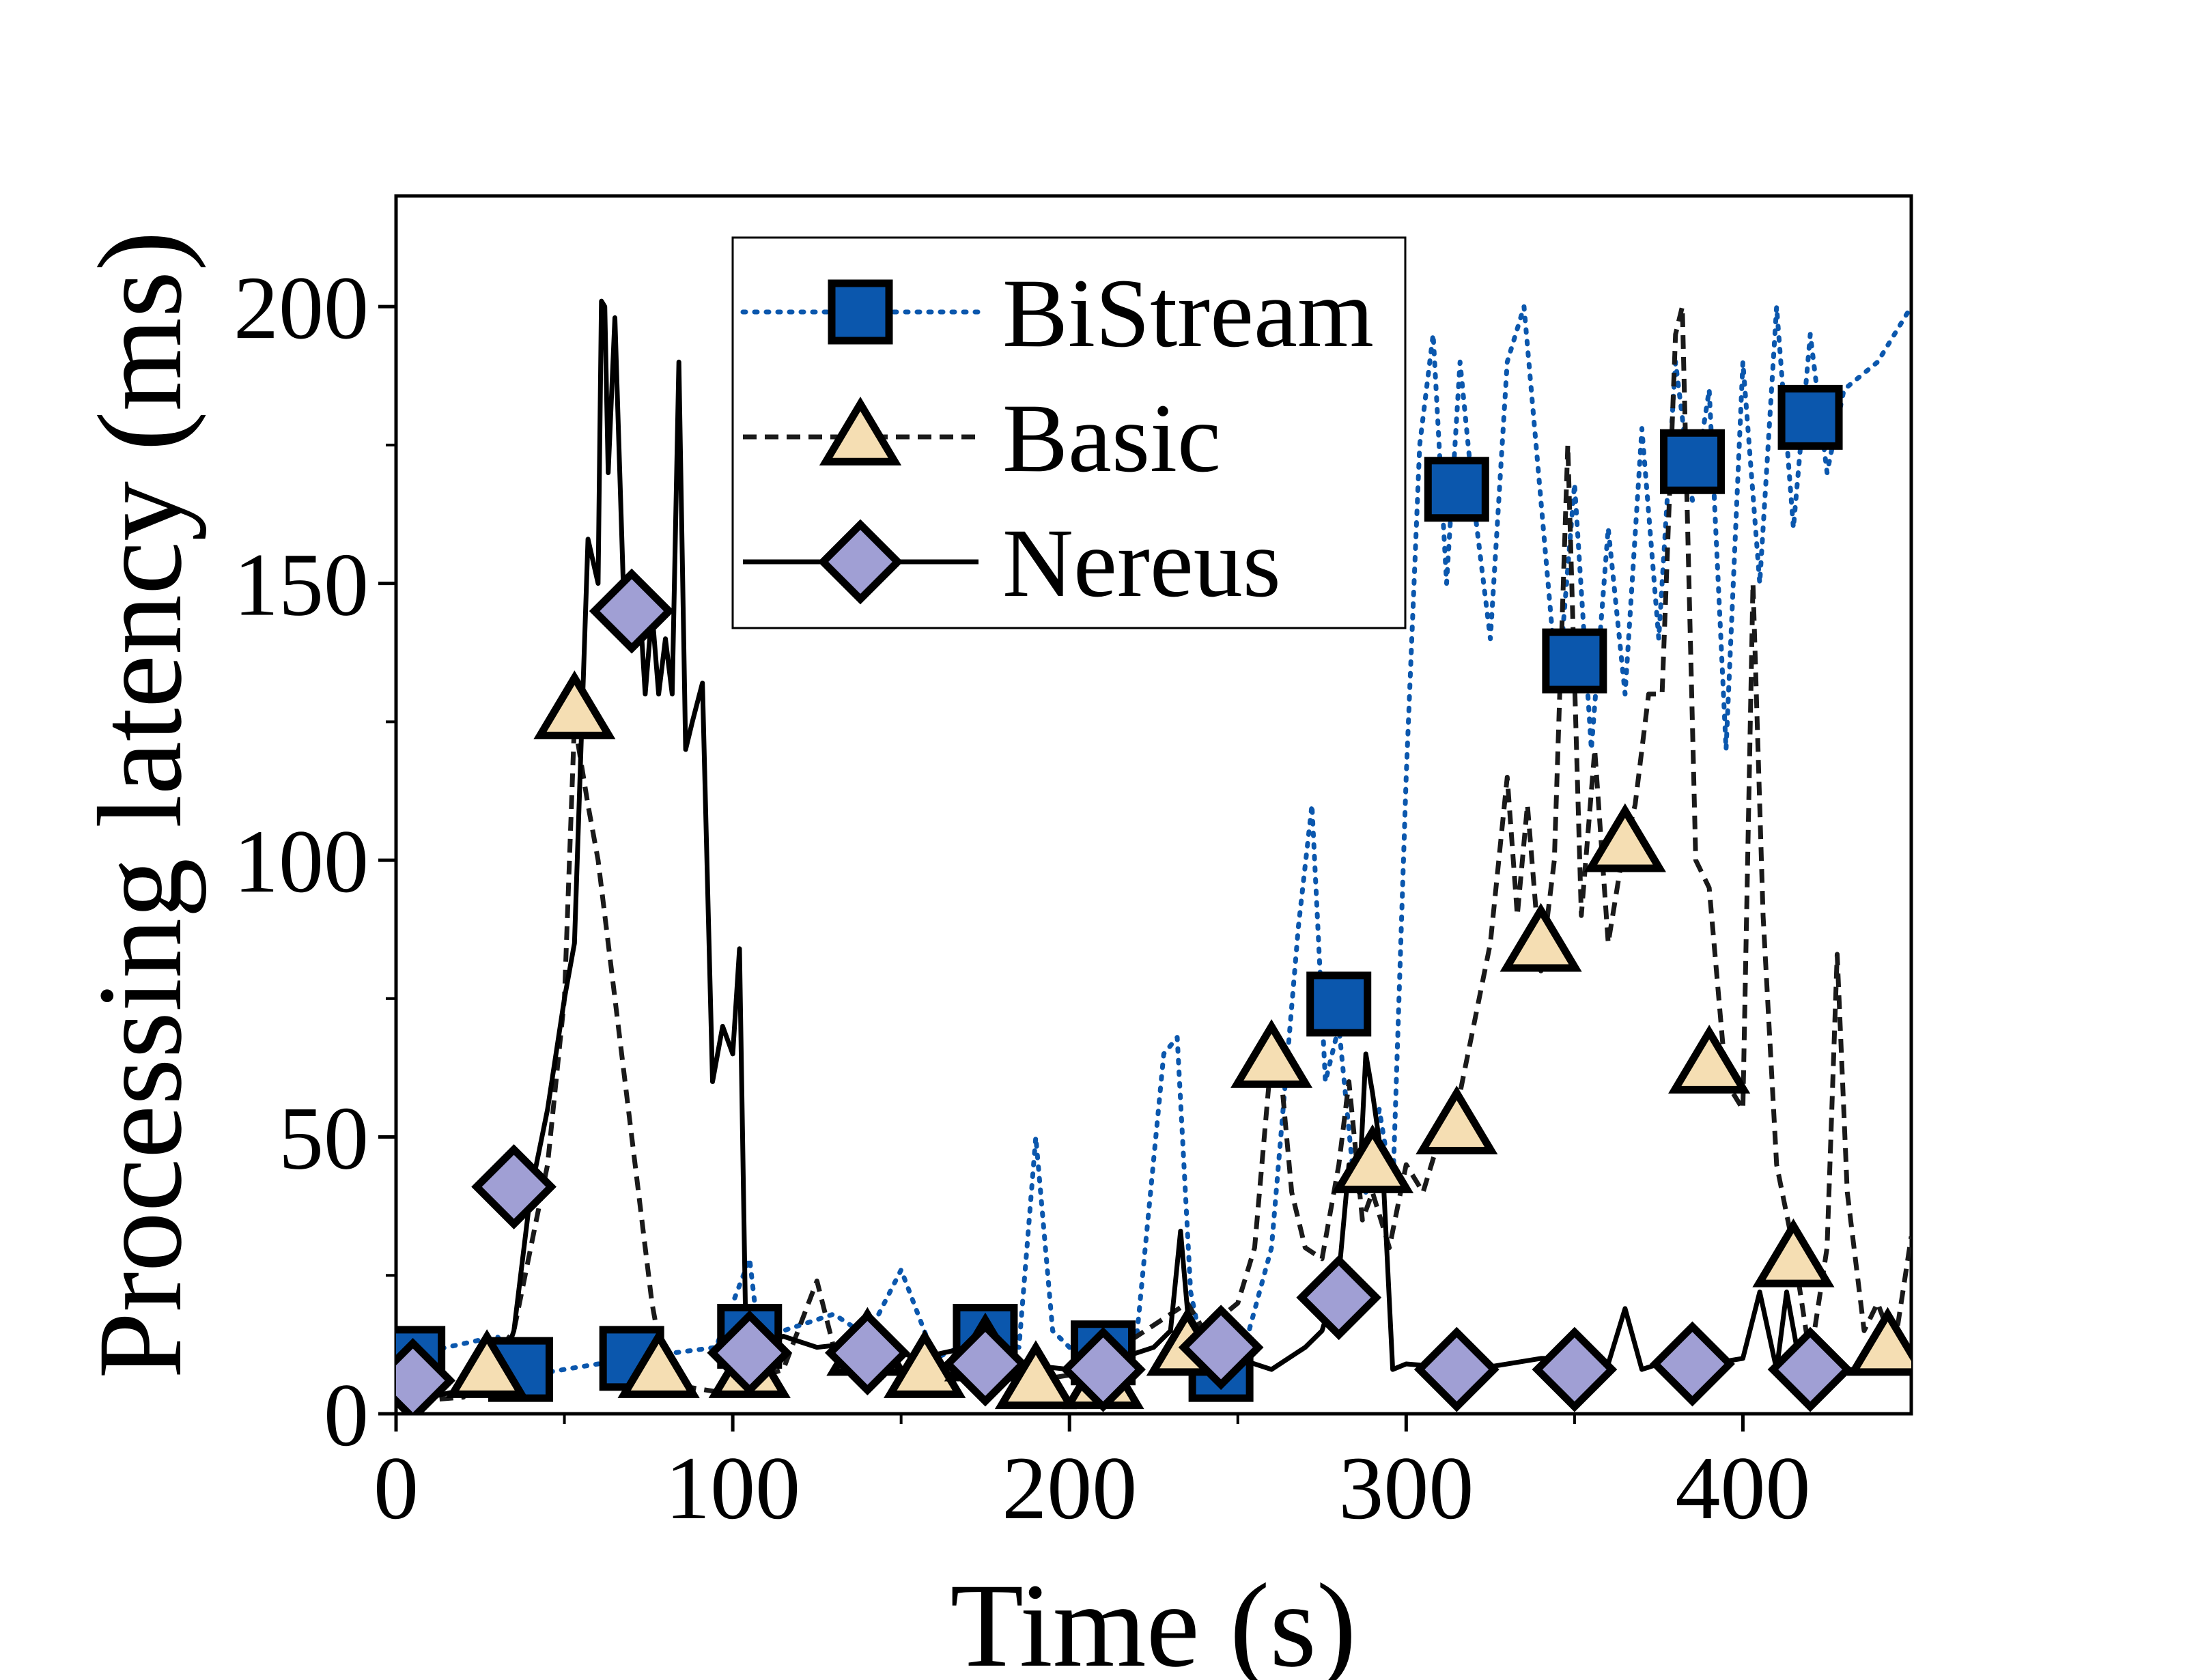 This screenshot has width=2196, height=1680. Describe the element at coordinates (1743, 1488) in the screenshot. I see `x-tick-label: 400` at that location.